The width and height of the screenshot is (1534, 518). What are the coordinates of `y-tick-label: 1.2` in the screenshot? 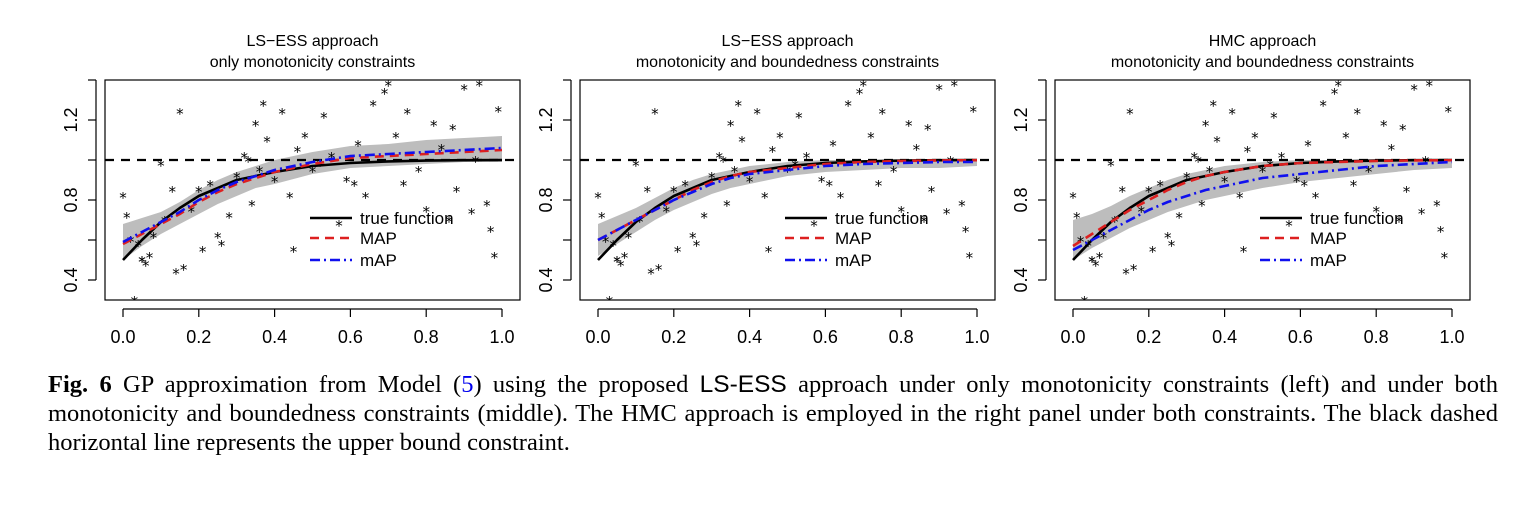 It's located at (1021, 119).